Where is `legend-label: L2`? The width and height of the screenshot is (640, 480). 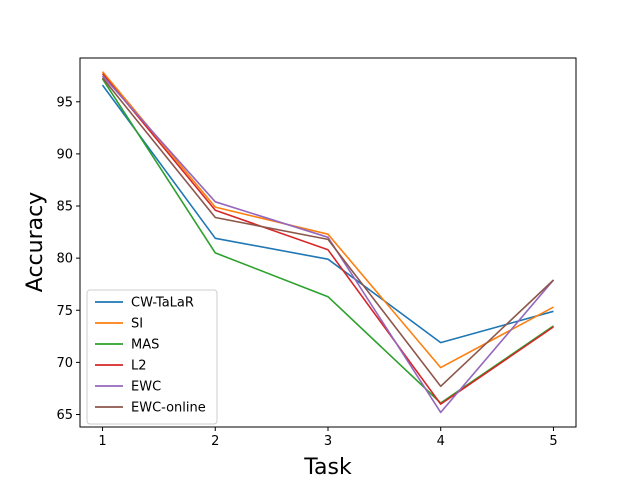
legend-label: L2 is located at coordinates (139, 366).